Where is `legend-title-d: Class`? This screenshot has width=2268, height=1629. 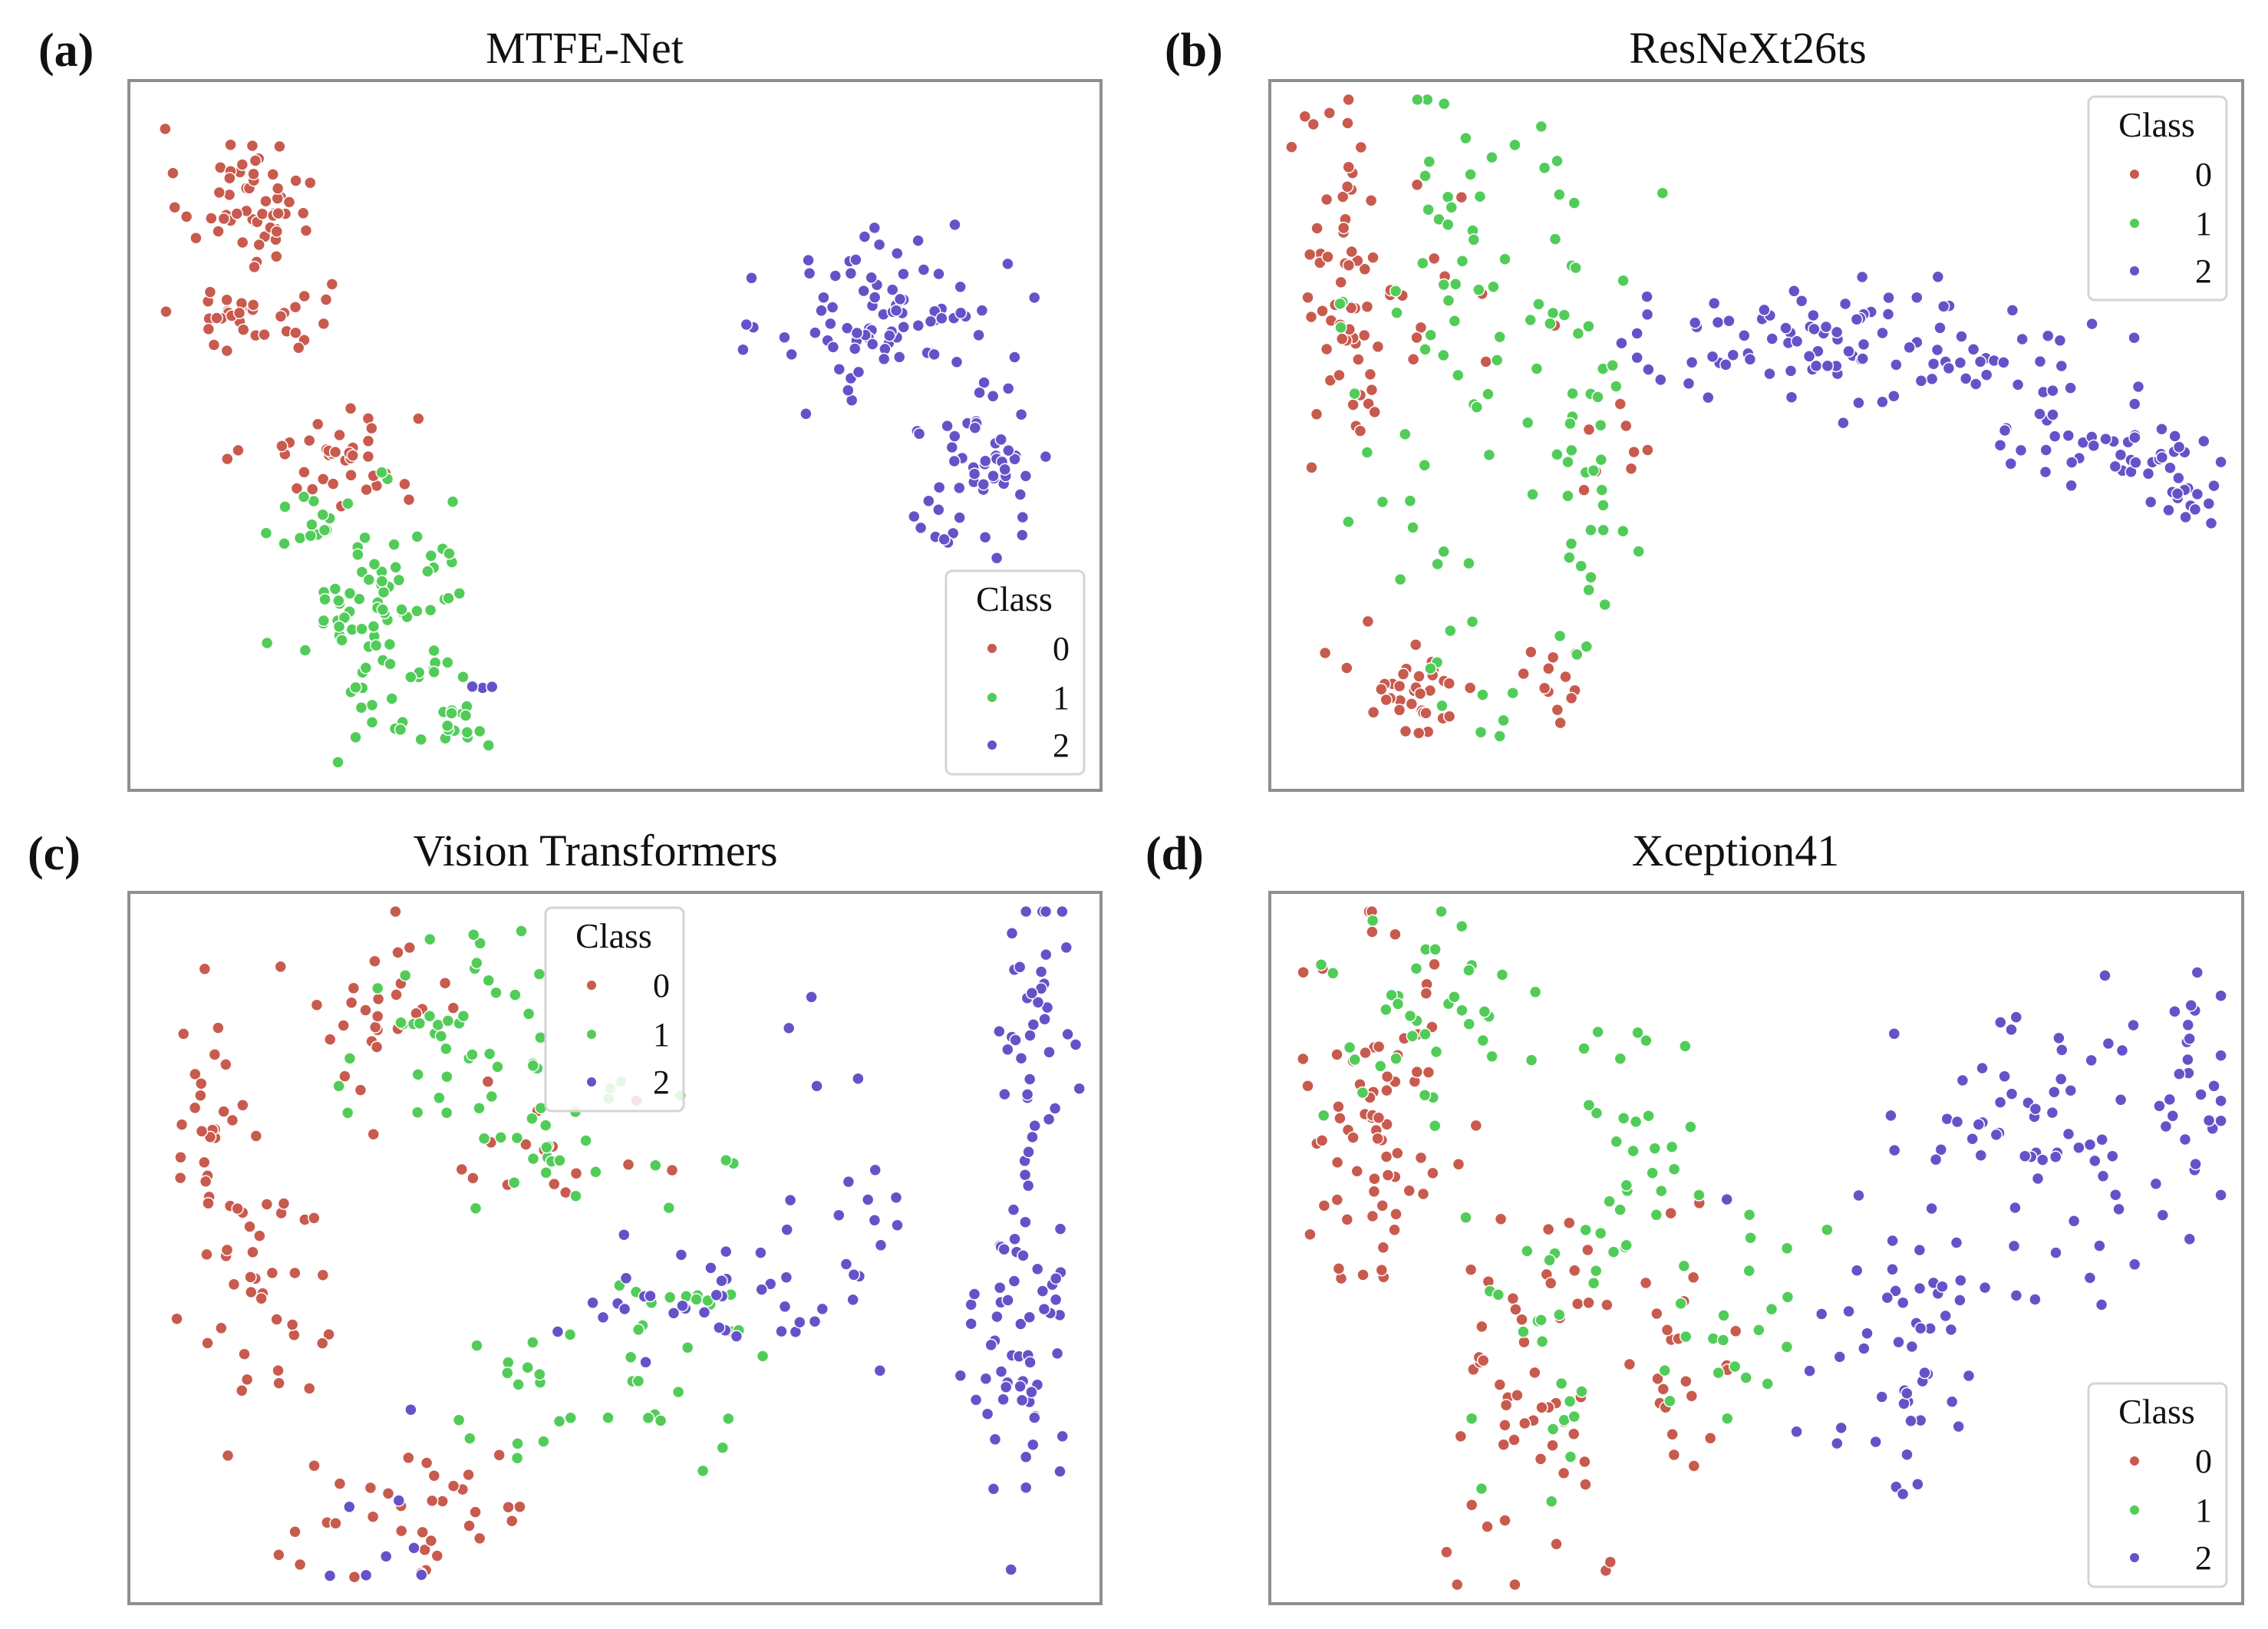 legend-title-d: Class is located at coordinates (2156, 1411).